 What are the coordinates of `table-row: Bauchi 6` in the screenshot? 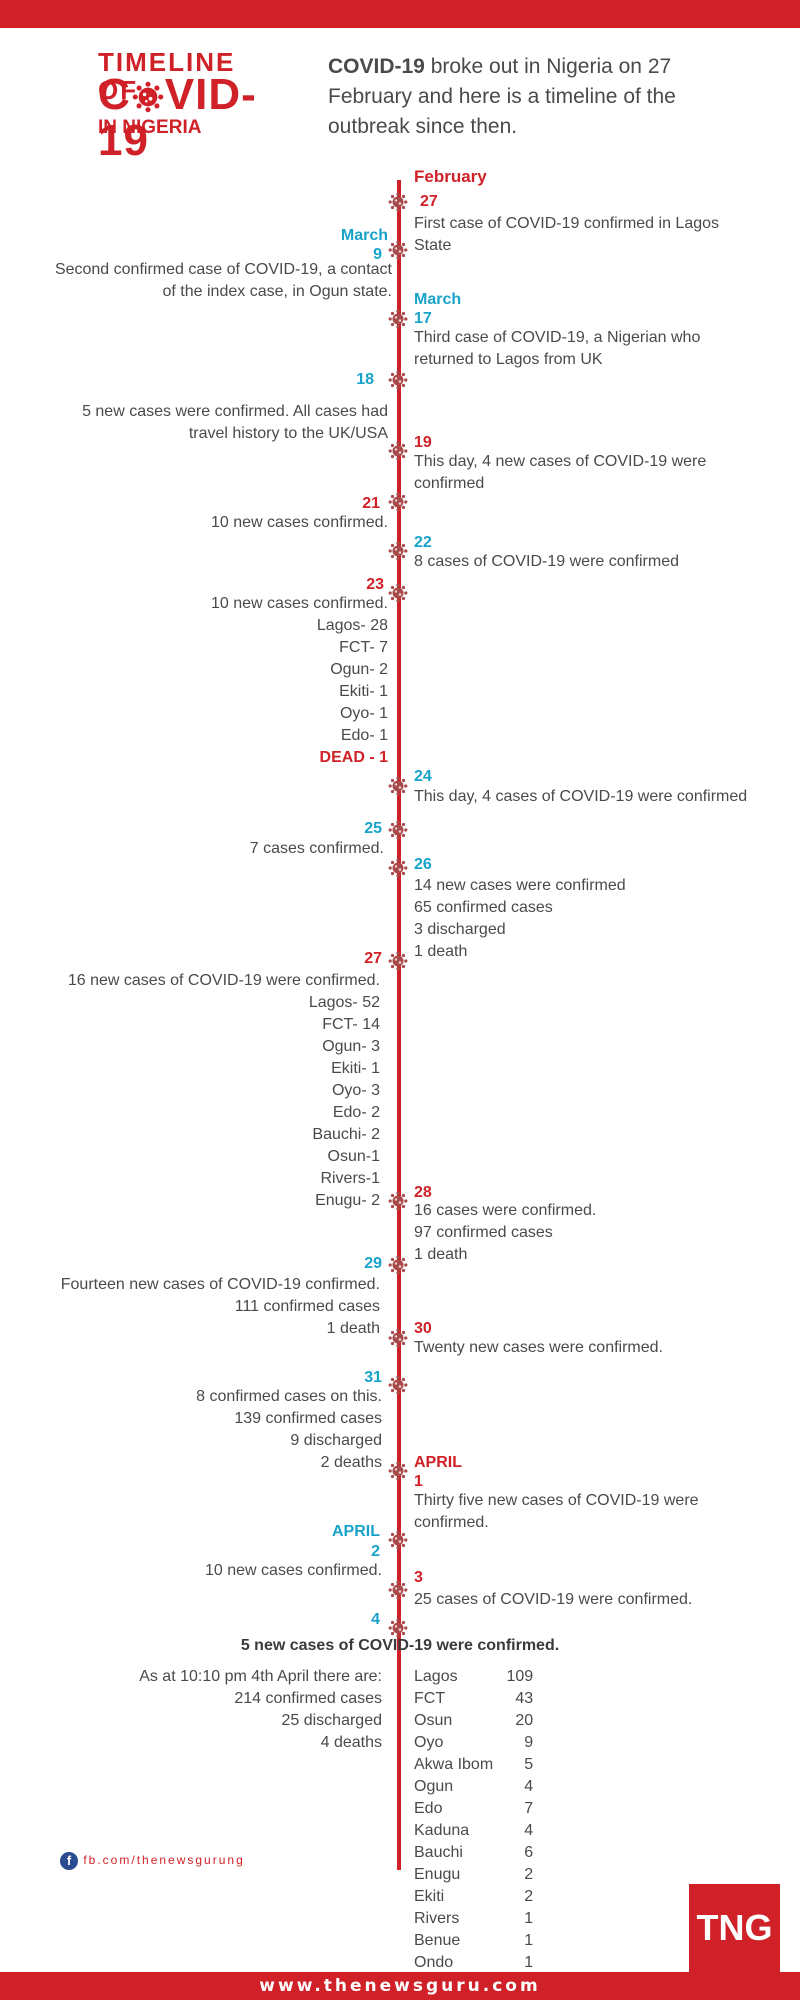 It's located at (473, 1853).